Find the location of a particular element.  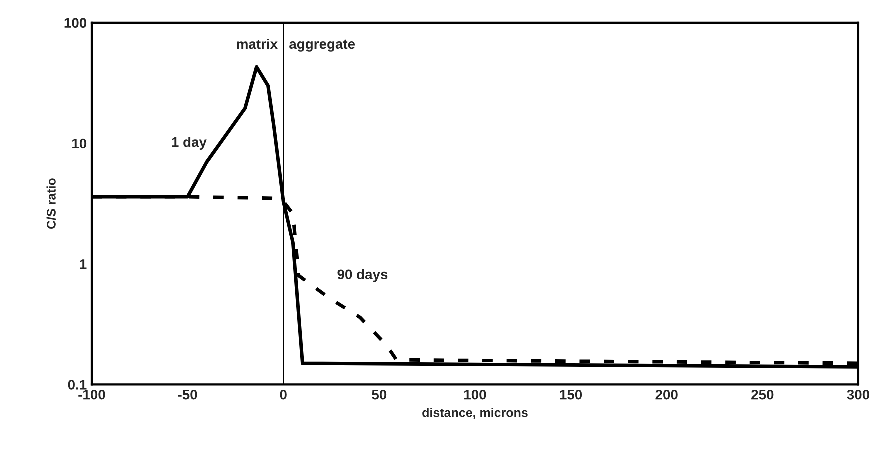

x-tick-label: 300 is located at coordinates (858, 395).